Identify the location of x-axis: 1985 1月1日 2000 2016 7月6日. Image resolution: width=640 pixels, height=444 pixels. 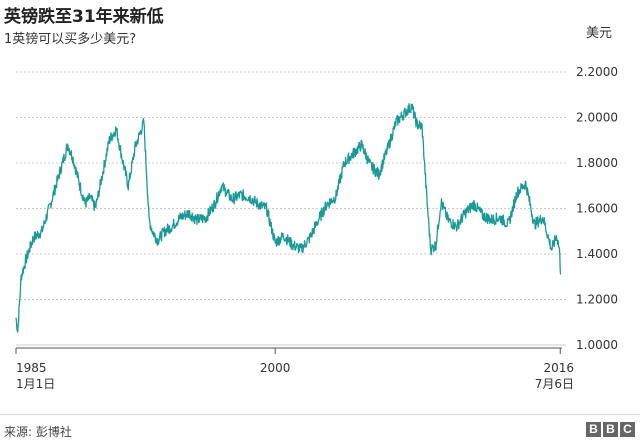
(294, 369).